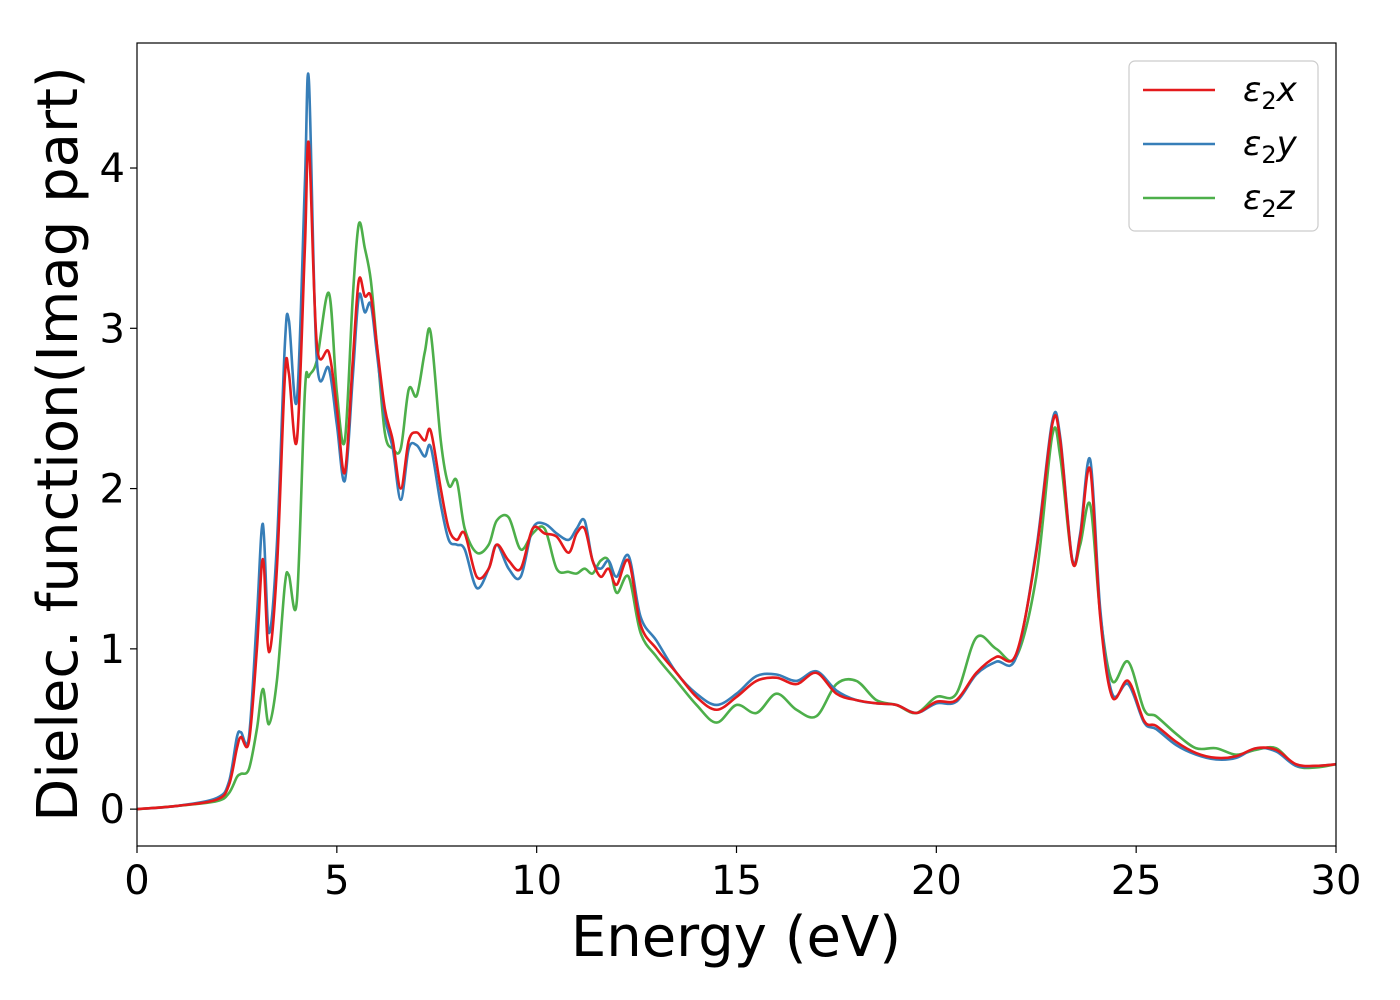 This screenshot has width=1400, height=1000. Describe the element at coordinates (1136, 881) in the screenshot. I see `x-tick-label: 25` at that location.